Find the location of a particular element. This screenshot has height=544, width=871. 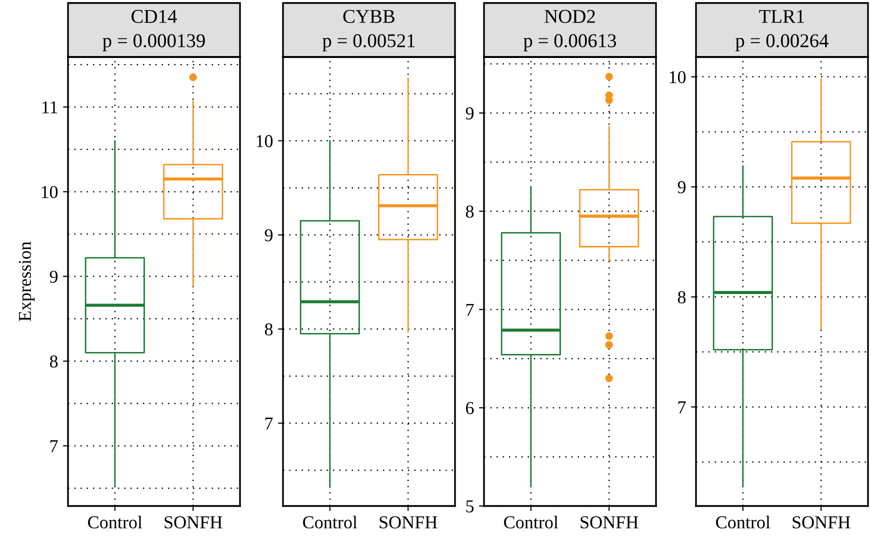

y-tick-label: 6 is located at coordinates (470, 408).